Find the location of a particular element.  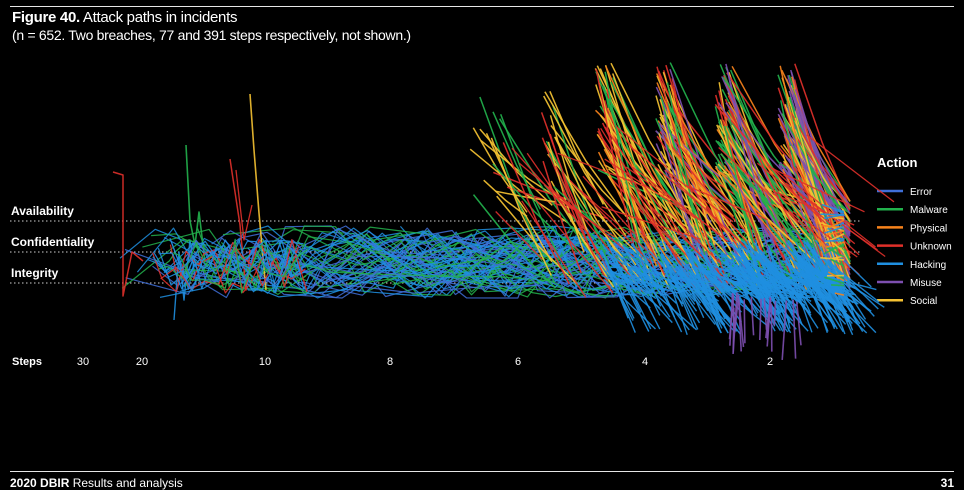

level-label: Integrity is located at coordinates (35, 273).